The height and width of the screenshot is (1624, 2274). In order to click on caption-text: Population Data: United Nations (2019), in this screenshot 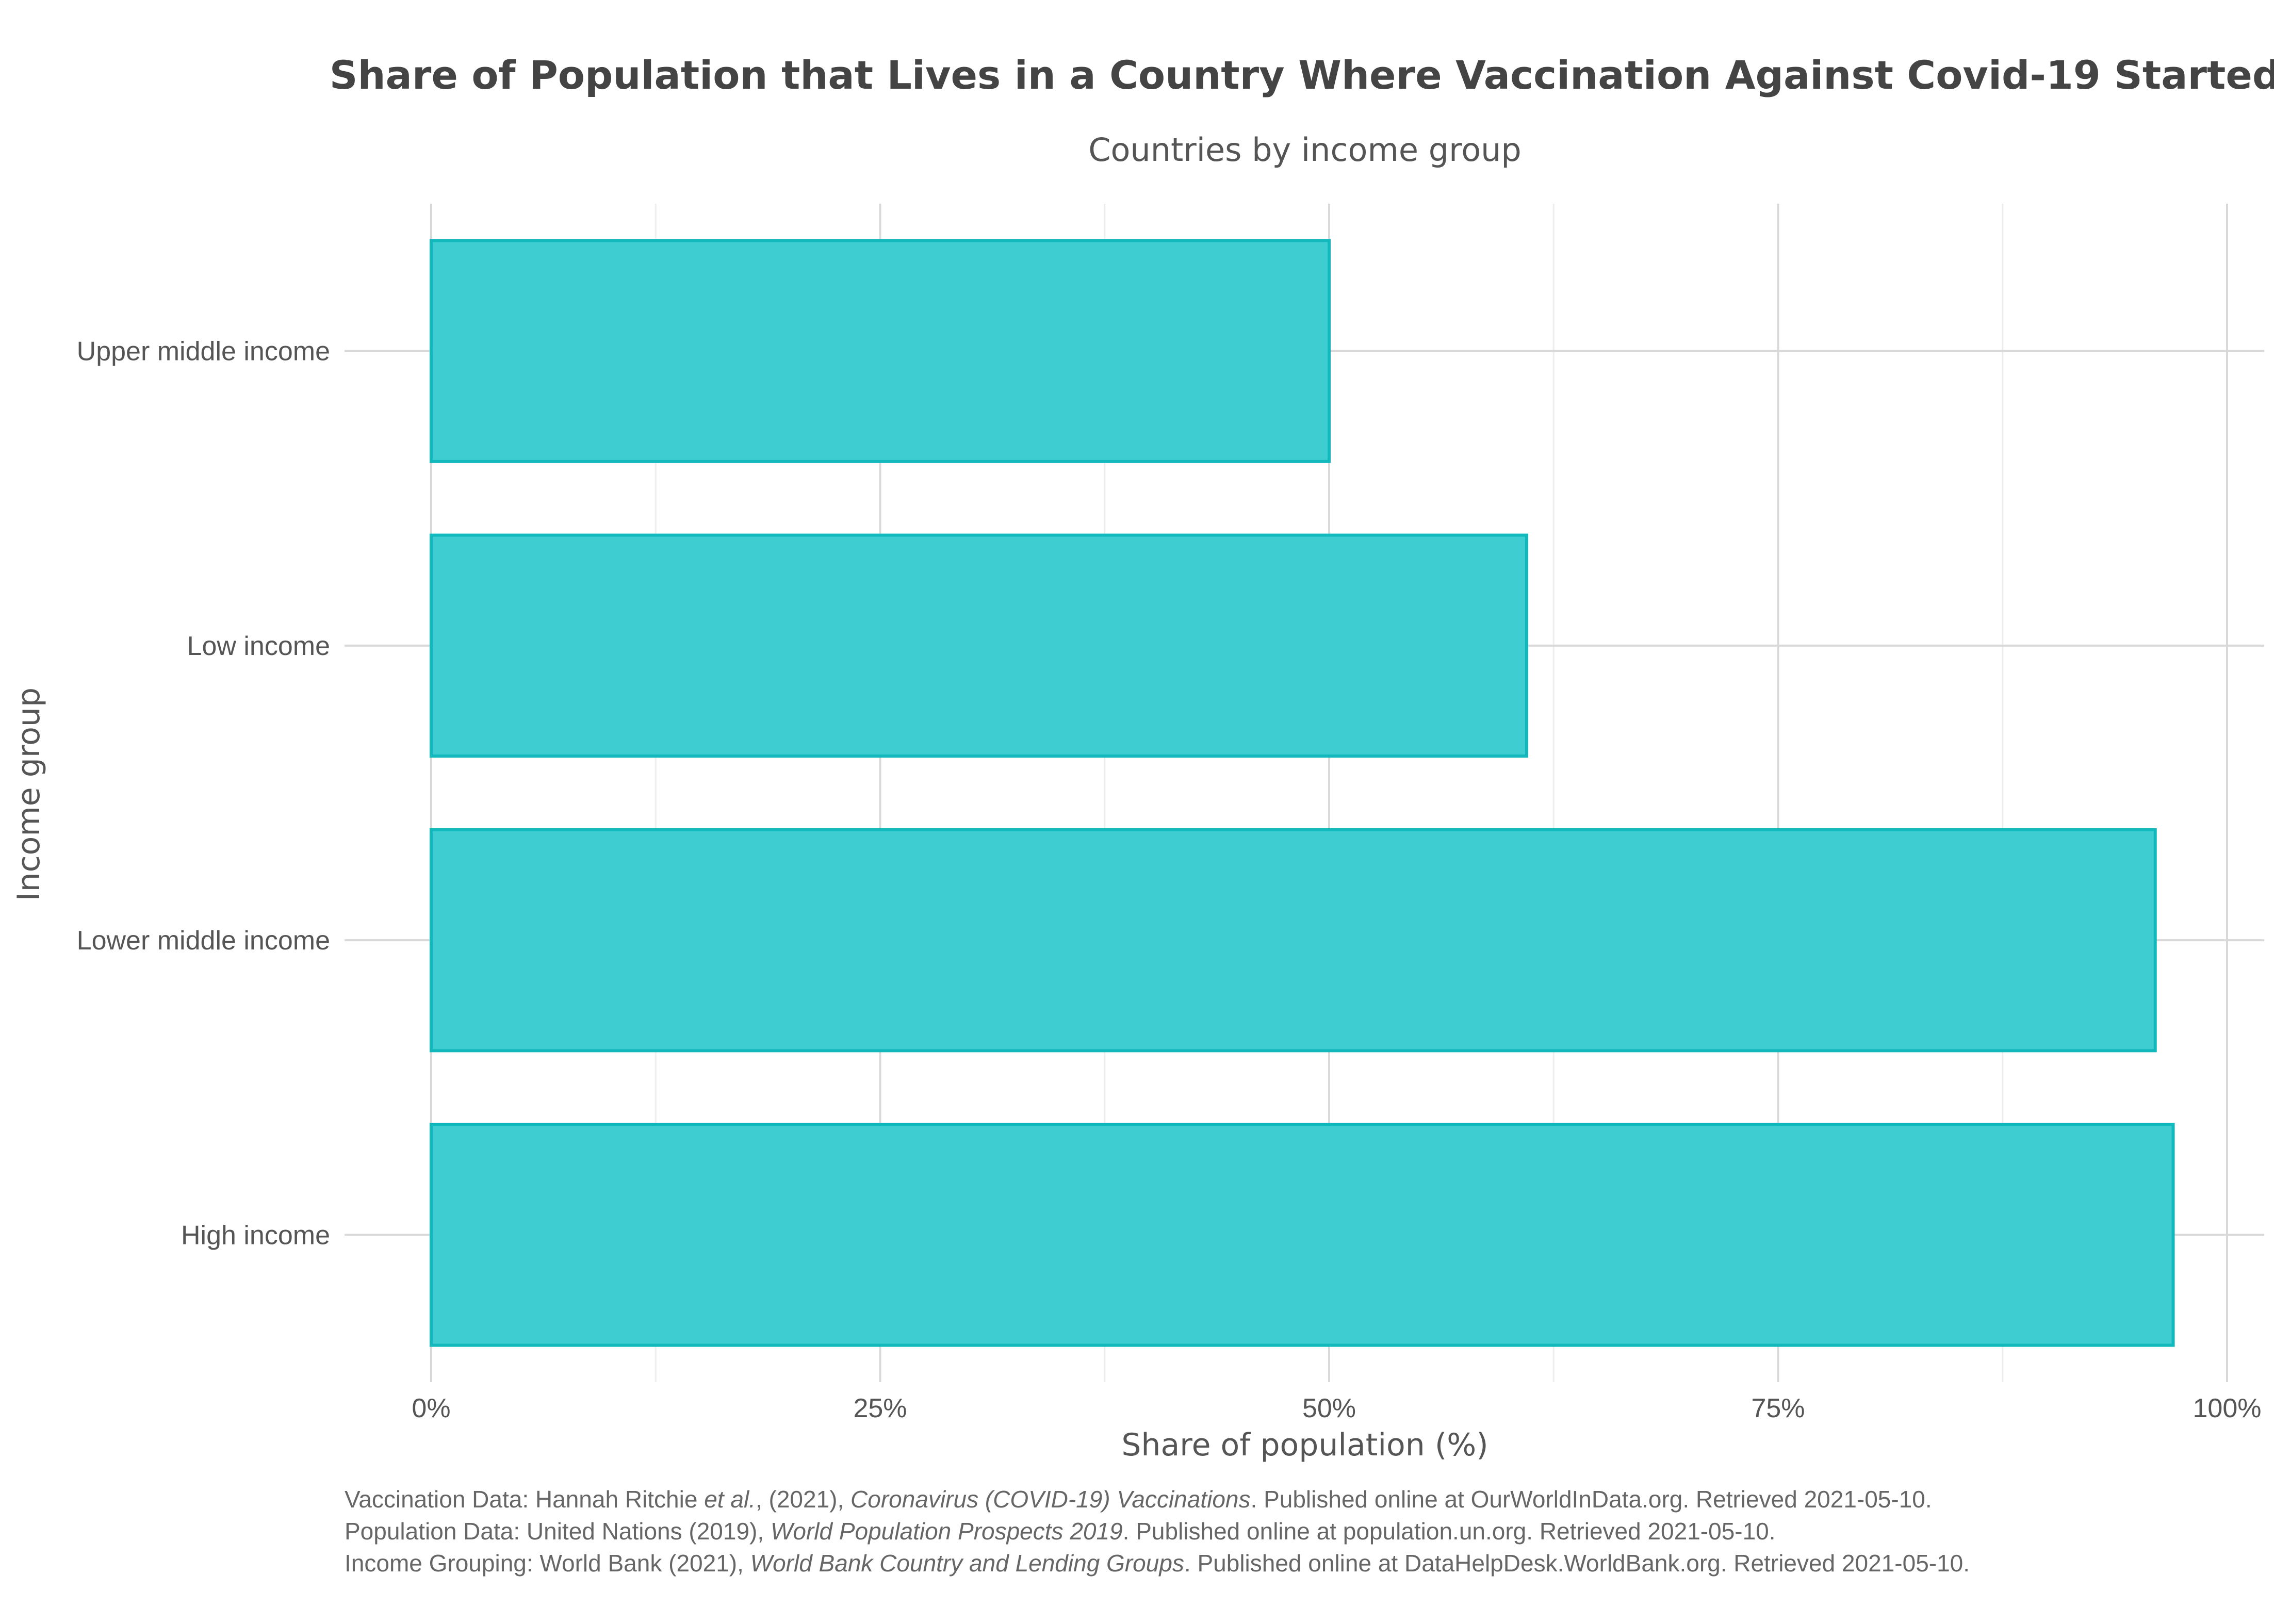, I will do `click(558, 1531)`.